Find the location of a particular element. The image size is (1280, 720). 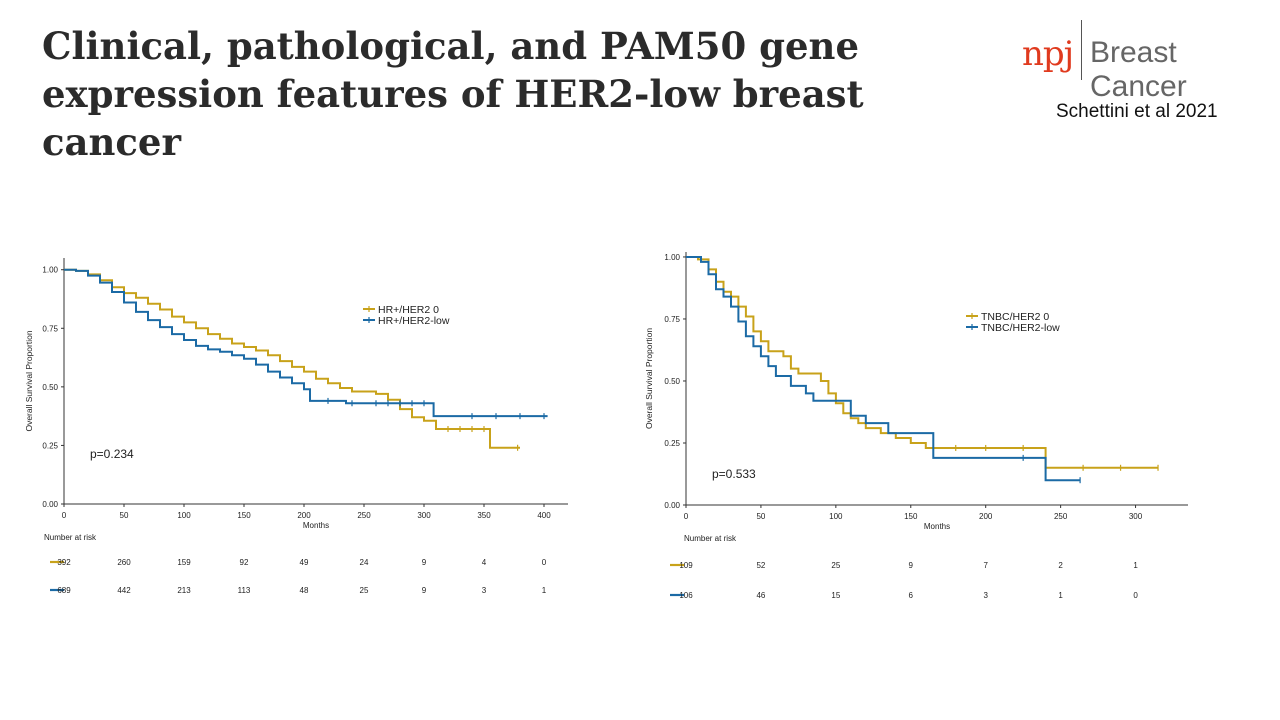

legend-label: HR+/HER2 0 is located at coordinates (408, 310).